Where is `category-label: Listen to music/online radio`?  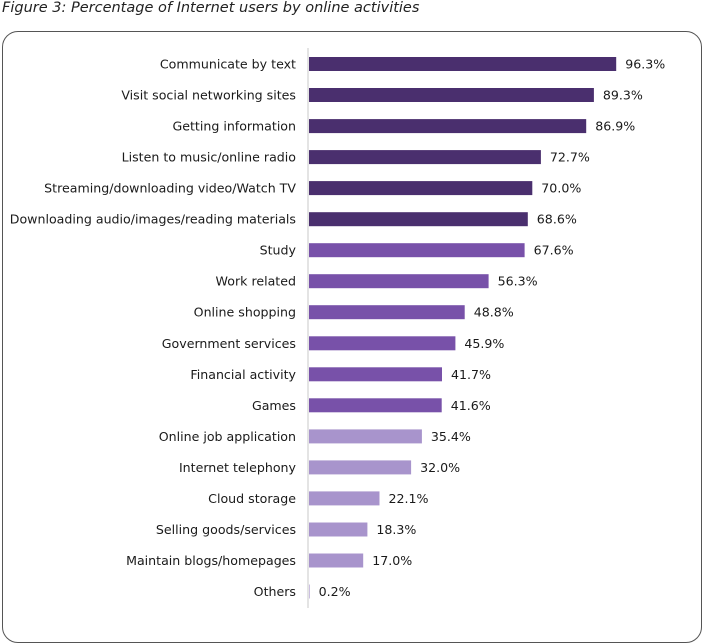
category-label: Listen to music/online radio is located at coordinates (209, 157).